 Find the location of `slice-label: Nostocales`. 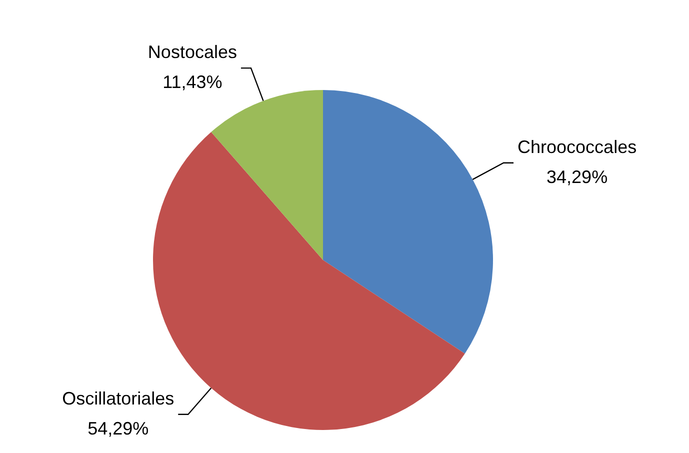

slice-label: Nostocales is located at coordinates (192, 52).